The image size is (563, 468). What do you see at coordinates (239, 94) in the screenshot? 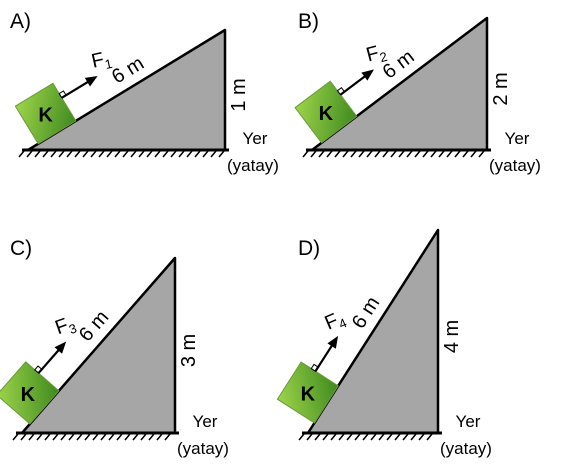
I see `height-label: 1 m` at bounding box center [239, 94].